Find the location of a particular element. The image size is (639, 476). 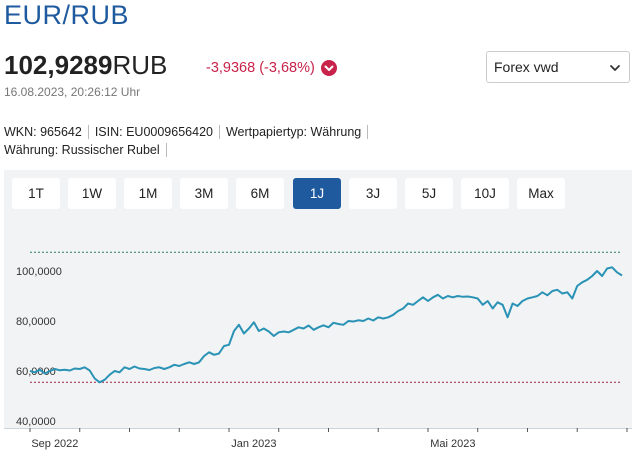

currency-meta-row: Währung: Russischer Rubel is located at coordinates (88, 150).